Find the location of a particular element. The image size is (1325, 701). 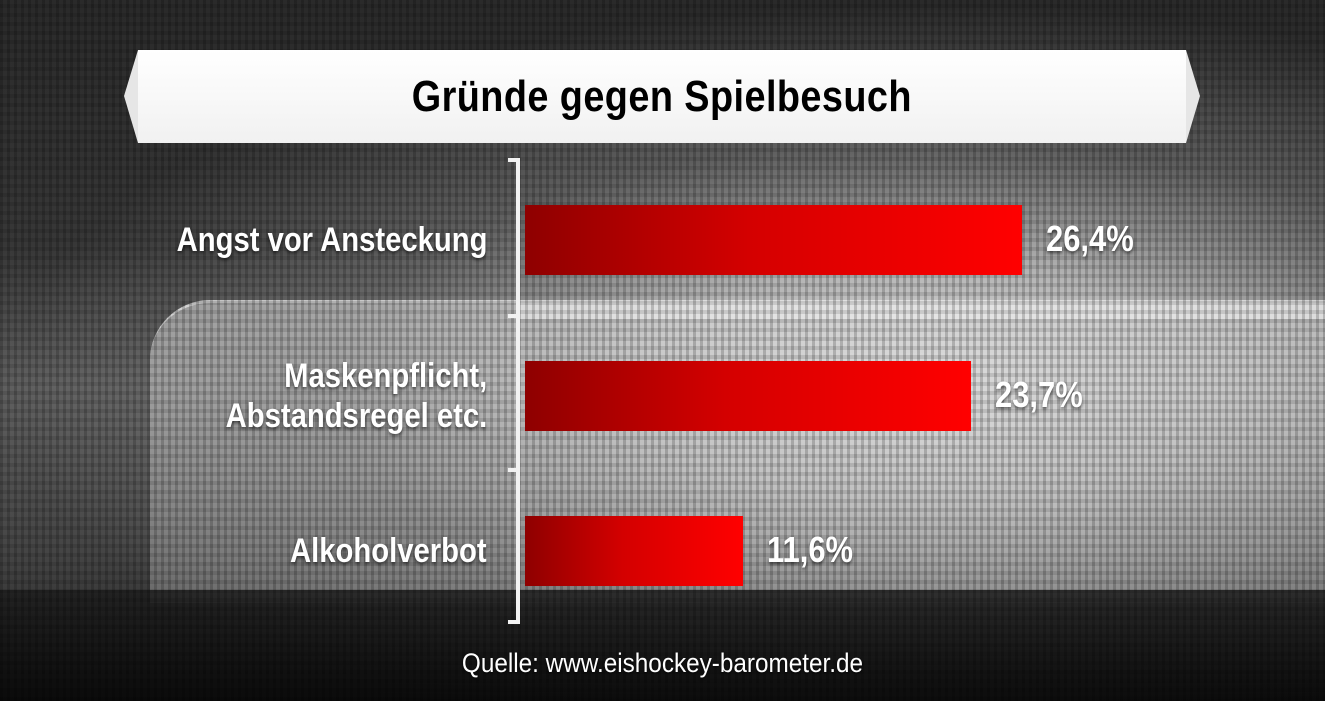

data-label: 11,6% is located at coordinates (810, 549).